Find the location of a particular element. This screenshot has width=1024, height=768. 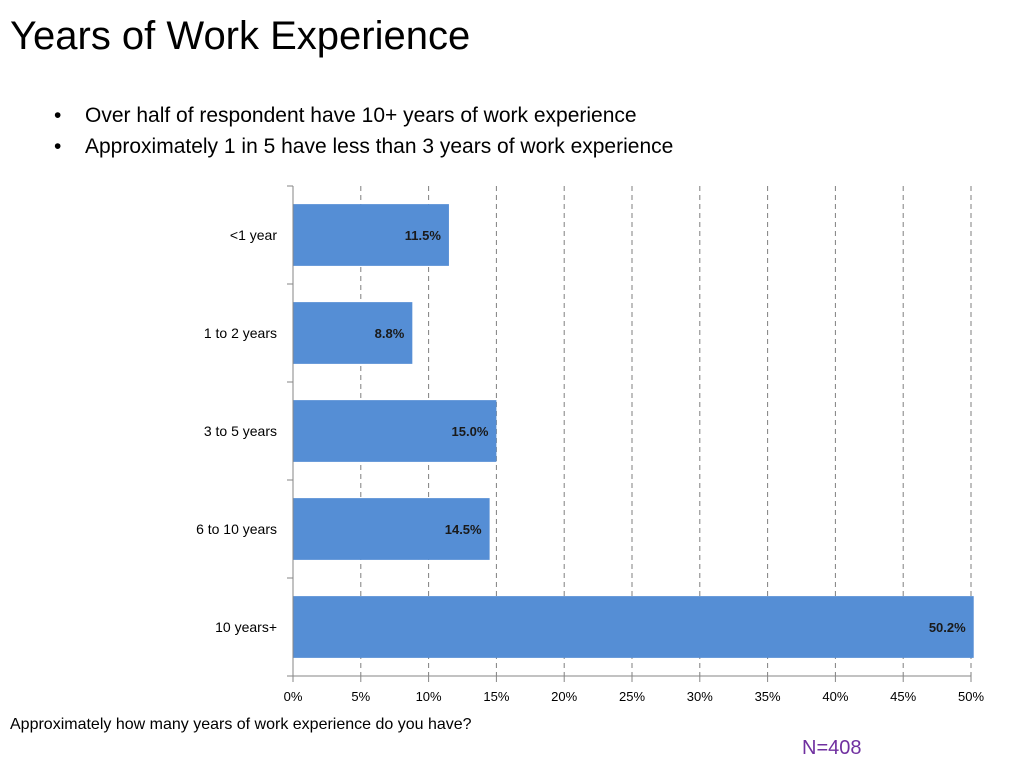

data-label: 8.8% is located at coordinates (390, 333).